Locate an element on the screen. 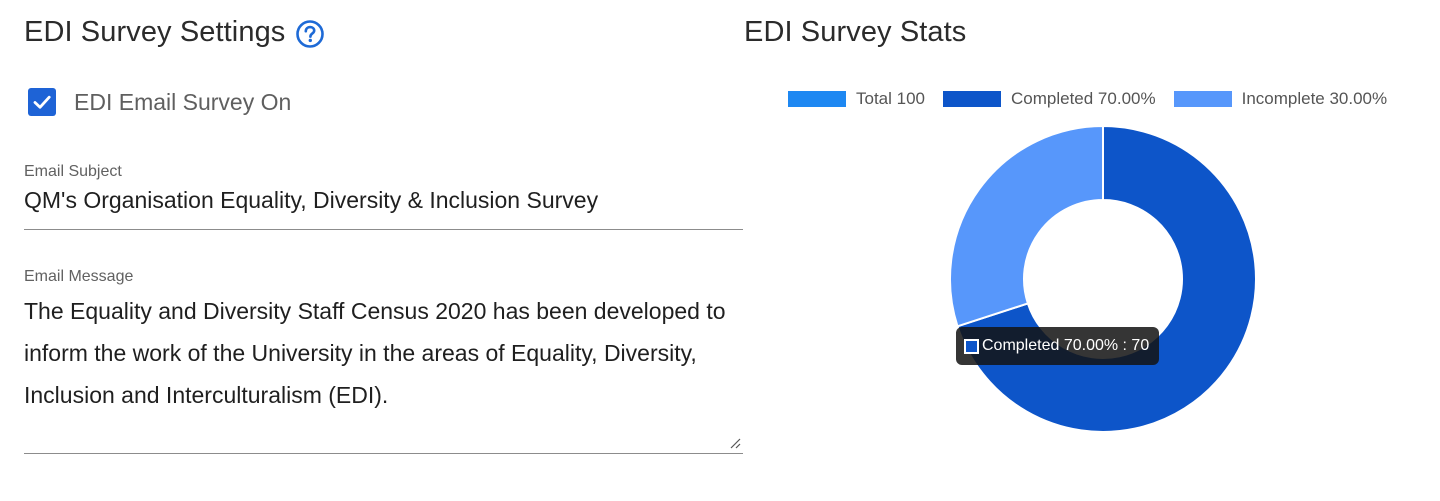 The height and width of the screenshot is (501, 1440). stats-title: EDI Survey Stats is located at coordinates (855, 32).